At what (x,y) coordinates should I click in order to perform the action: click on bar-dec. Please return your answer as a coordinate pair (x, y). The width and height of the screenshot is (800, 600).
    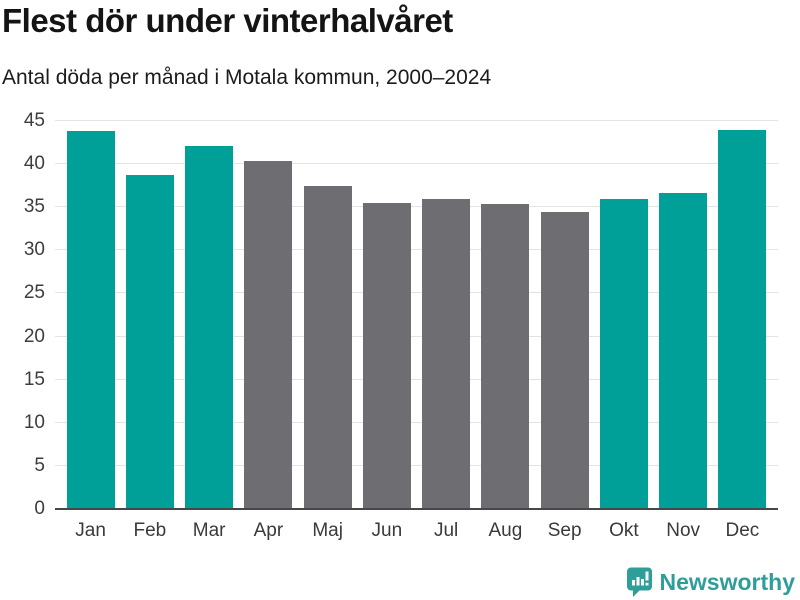
    Looking at the image, I should click on (742, 319).